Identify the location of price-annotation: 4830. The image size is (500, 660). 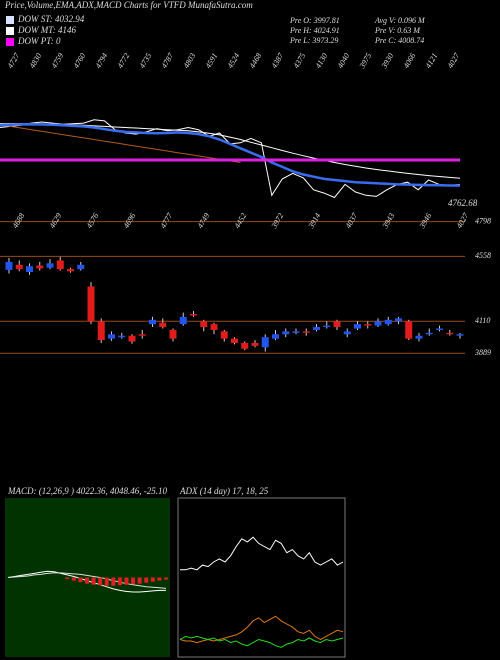
(36, 61).